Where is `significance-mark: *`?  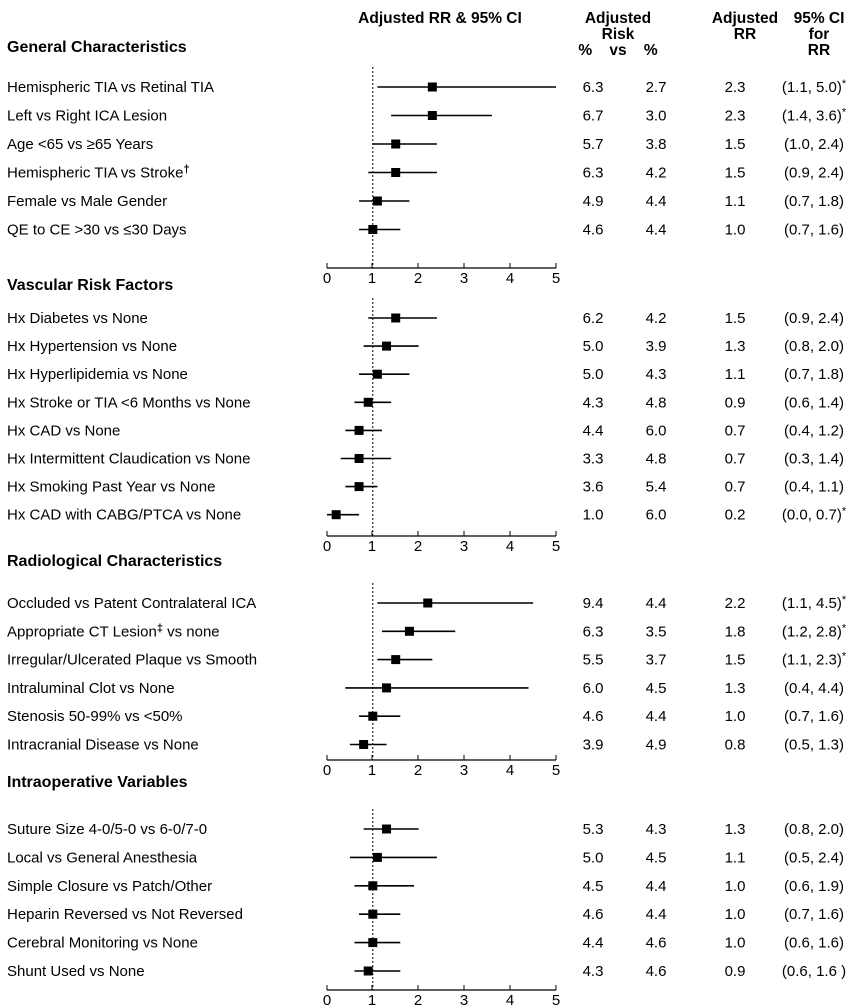 significance-mark: * is located at coordinates (844, 113).